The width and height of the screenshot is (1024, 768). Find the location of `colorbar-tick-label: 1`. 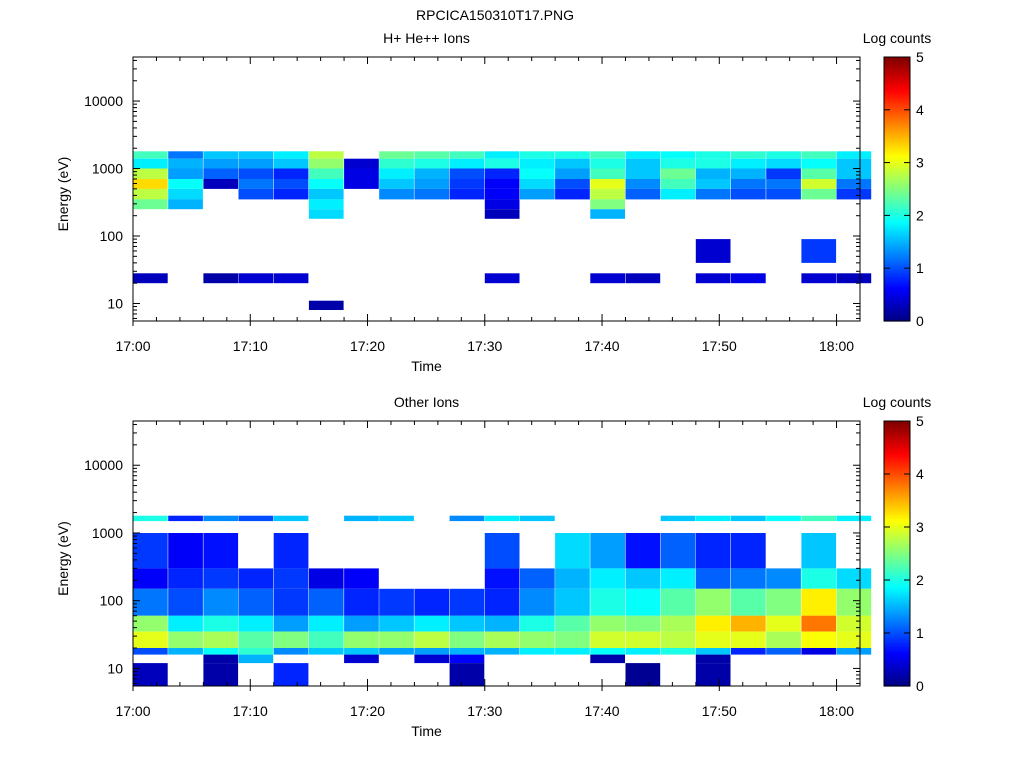

colorbar-tick-label: 1 is located at coordinates (920, 633).